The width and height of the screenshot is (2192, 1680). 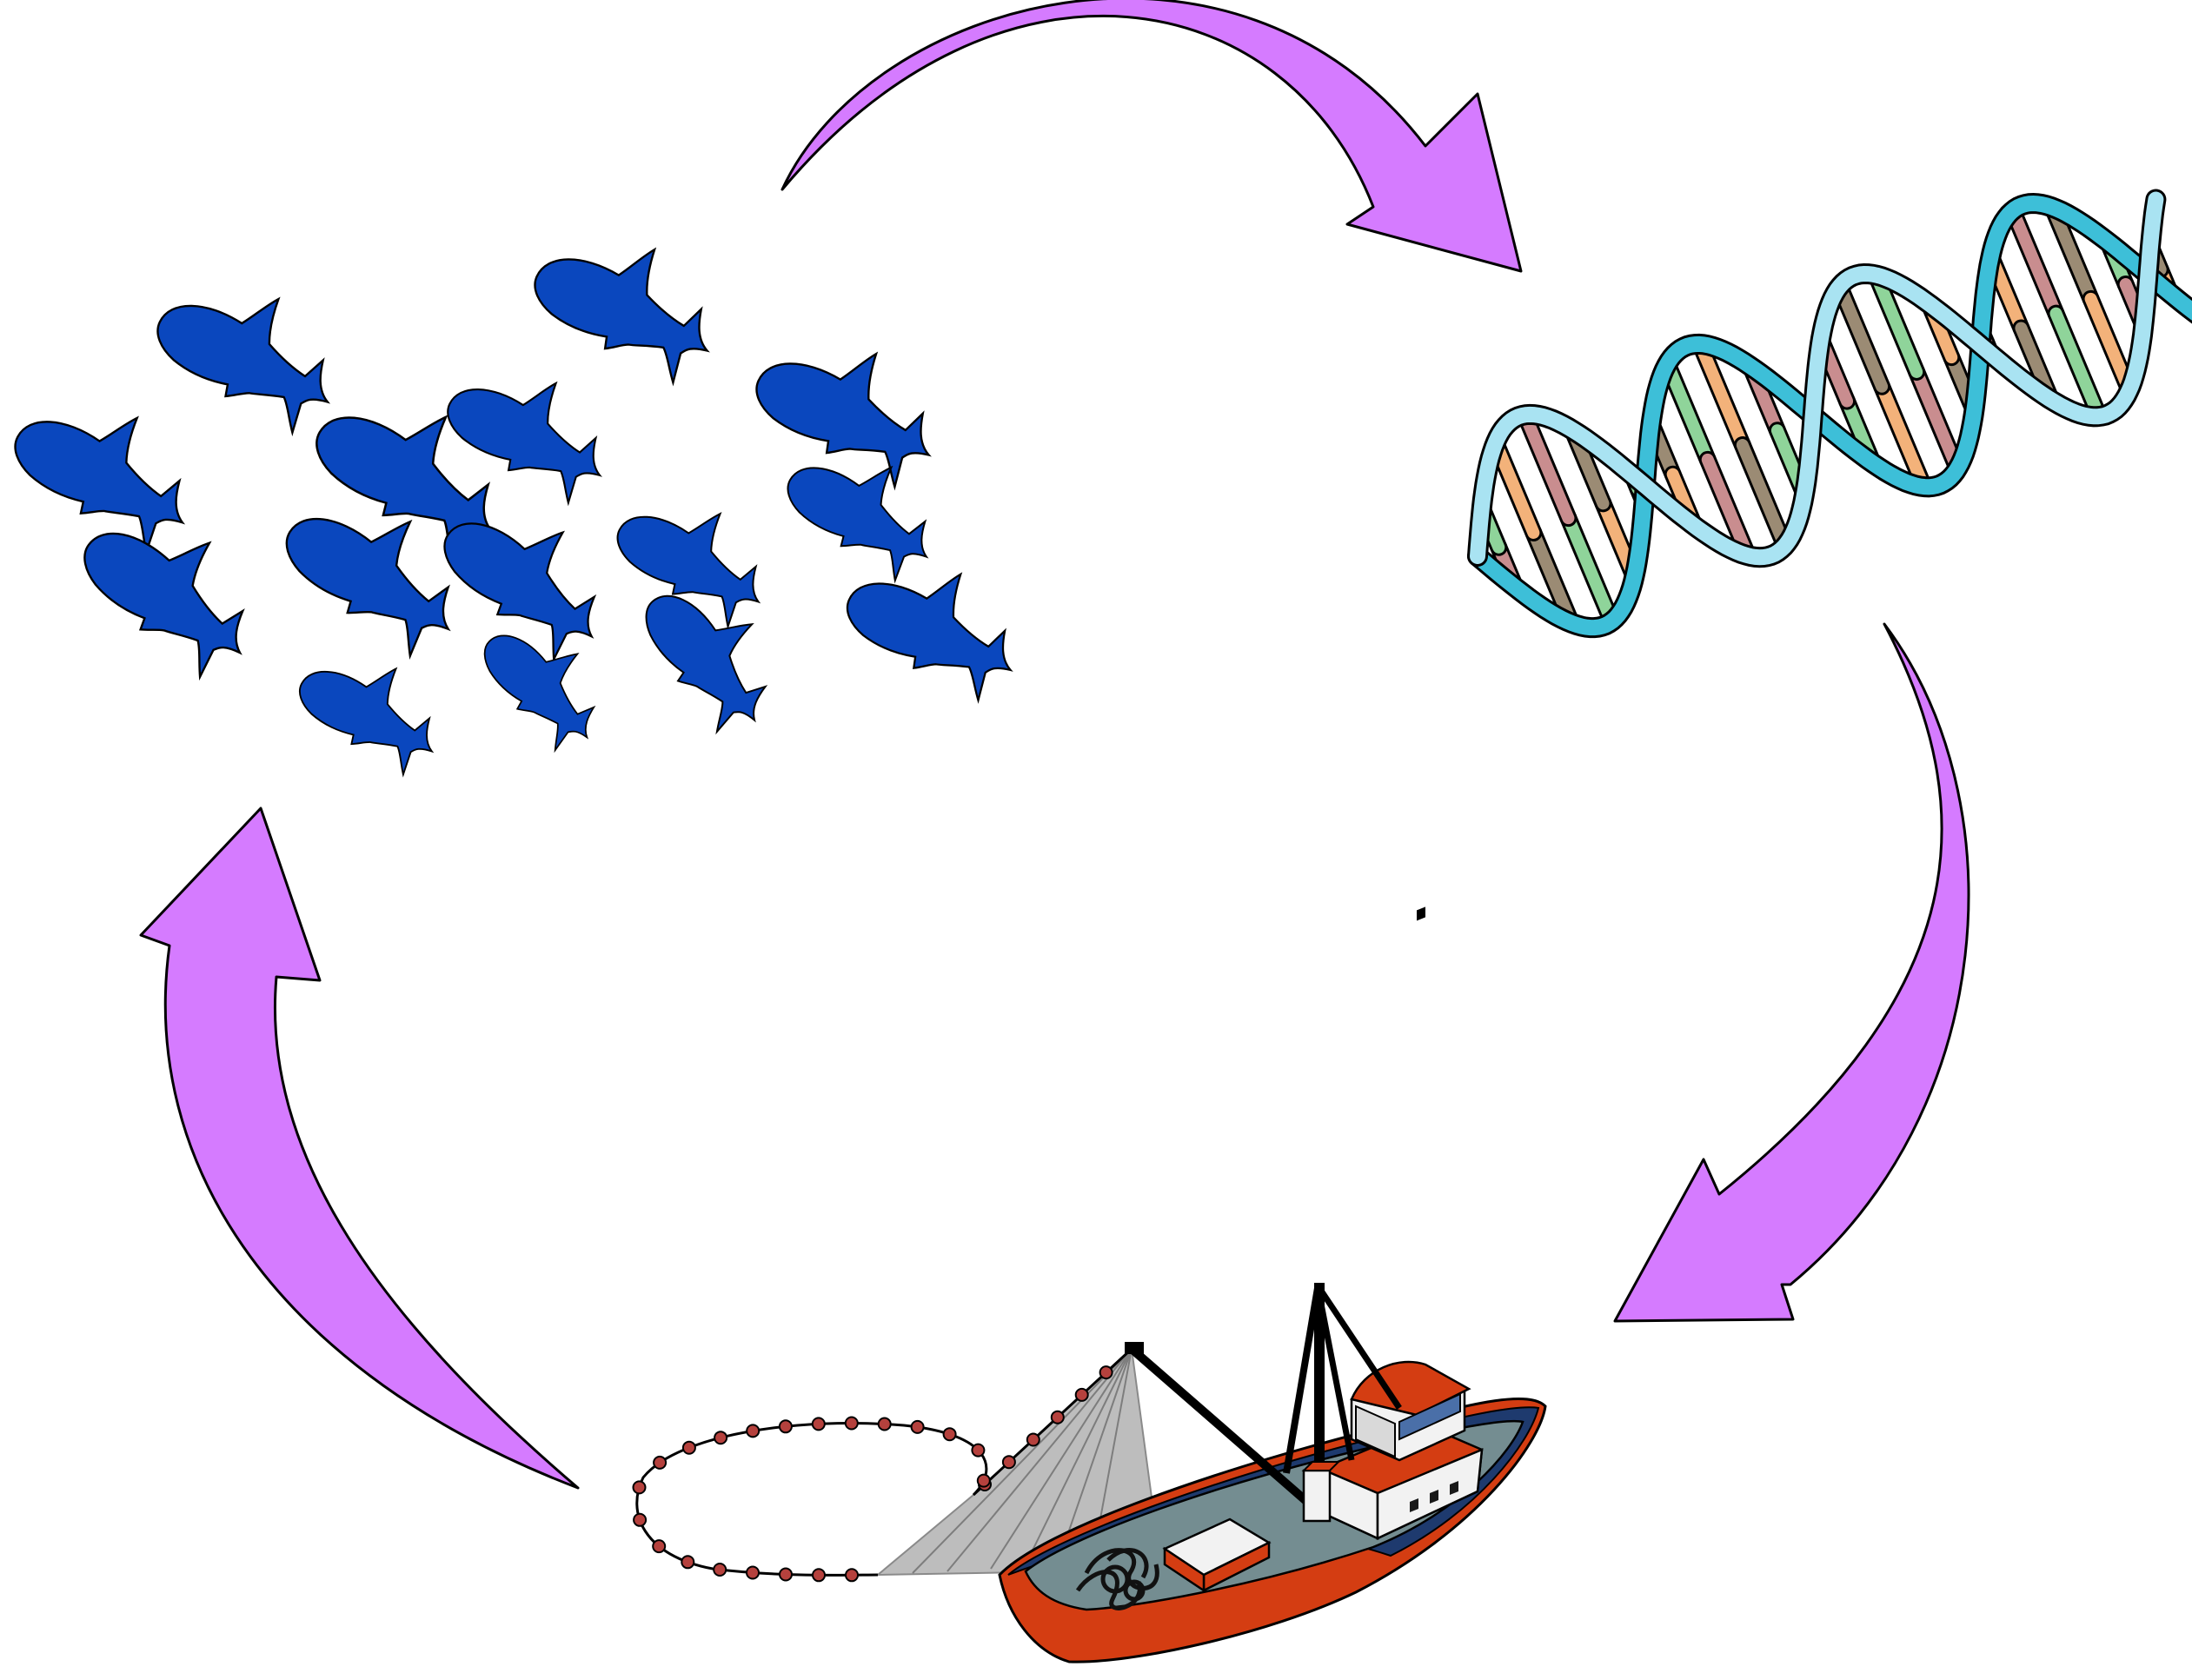 I want to click on arrow-dna-to-boat, so click(x=1792, y=972).